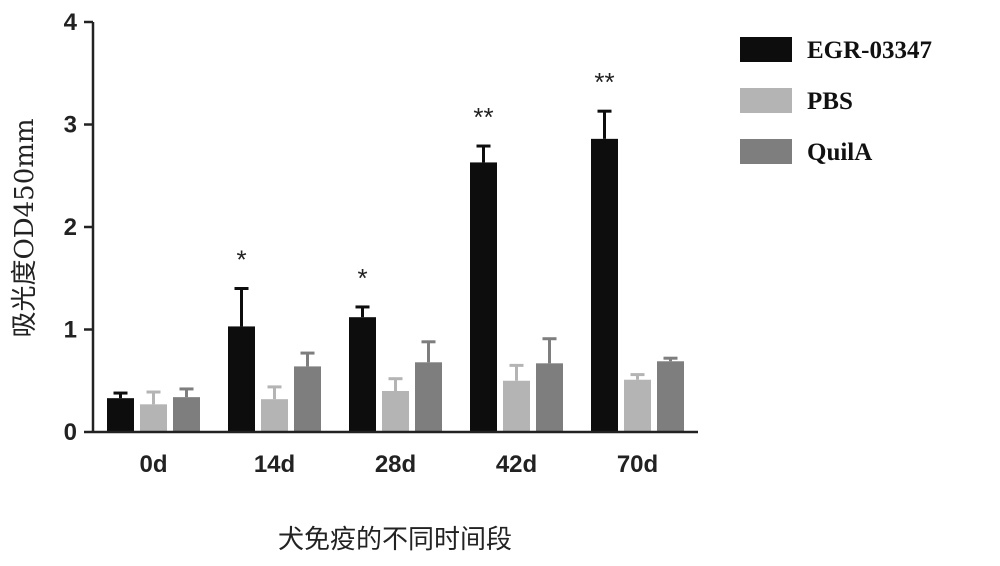 This screenshot has width=1000, height=566. I want to click on bar-egr-03347-14d, so click(241, 379).